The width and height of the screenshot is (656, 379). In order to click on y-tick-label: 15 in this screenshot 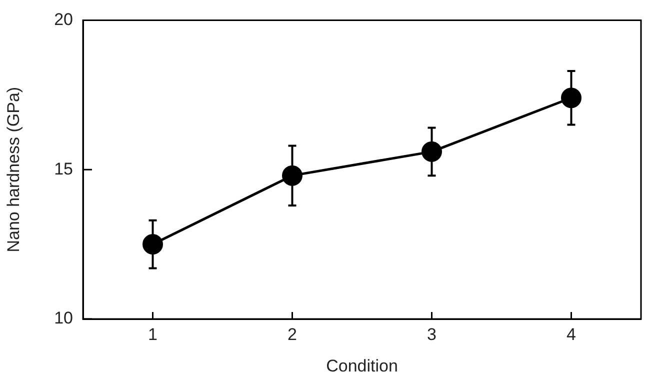, I will do `click(63, 168)`.